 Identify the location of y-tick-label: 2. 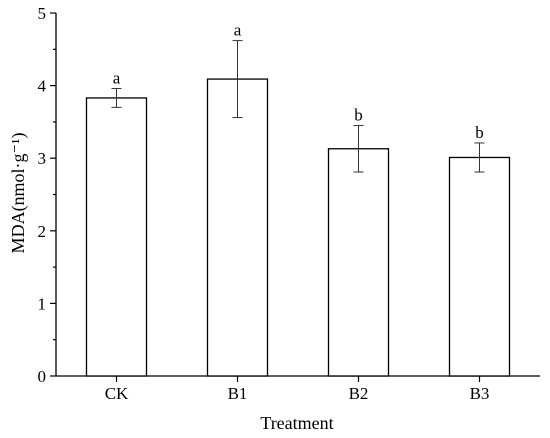
(42, 231).